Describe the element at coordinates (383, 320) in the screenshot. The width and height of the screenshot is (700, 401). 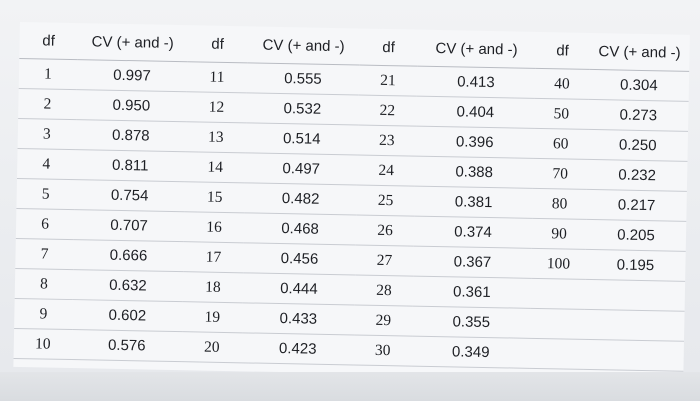
I see `df-cell: 29` at that location.